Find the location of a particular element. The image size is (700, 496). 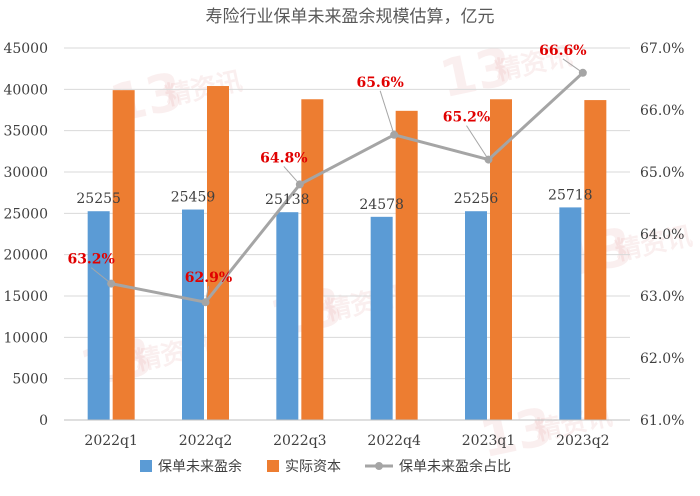

legend-label: 保单未来盈余 is located at coordinates (200, 466).